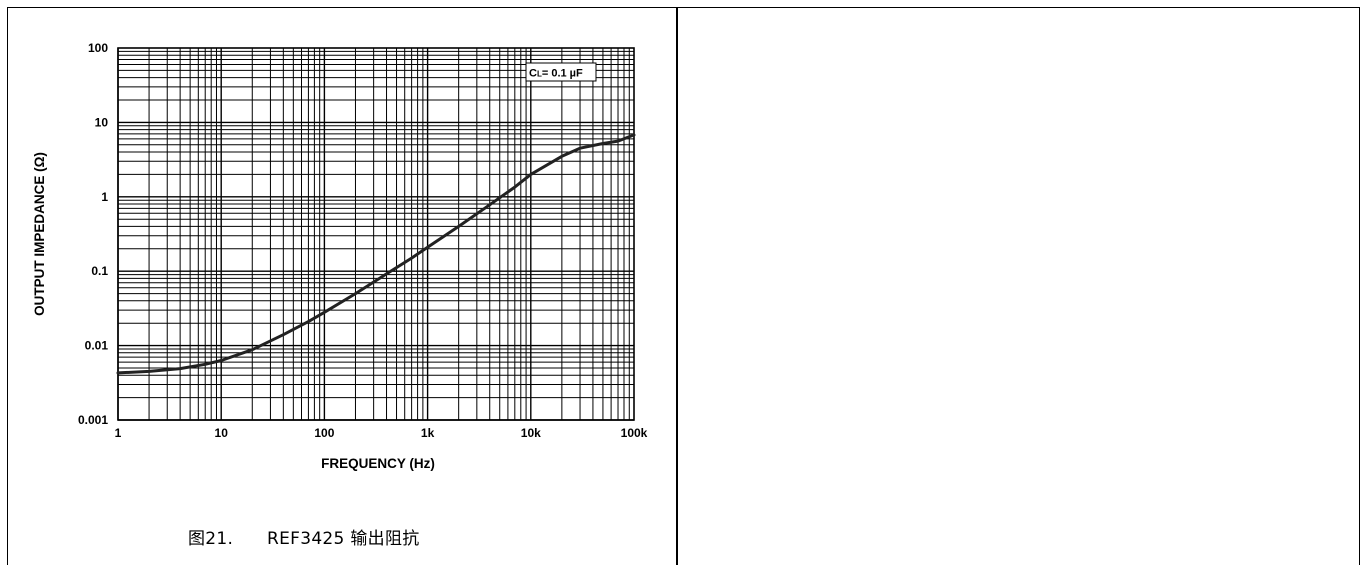 The image size is (1367, 565). What do you see at coordinates (324, 433) in the screenshot?
I see `x-tick-label: 100` at bounding box center [324, 433].